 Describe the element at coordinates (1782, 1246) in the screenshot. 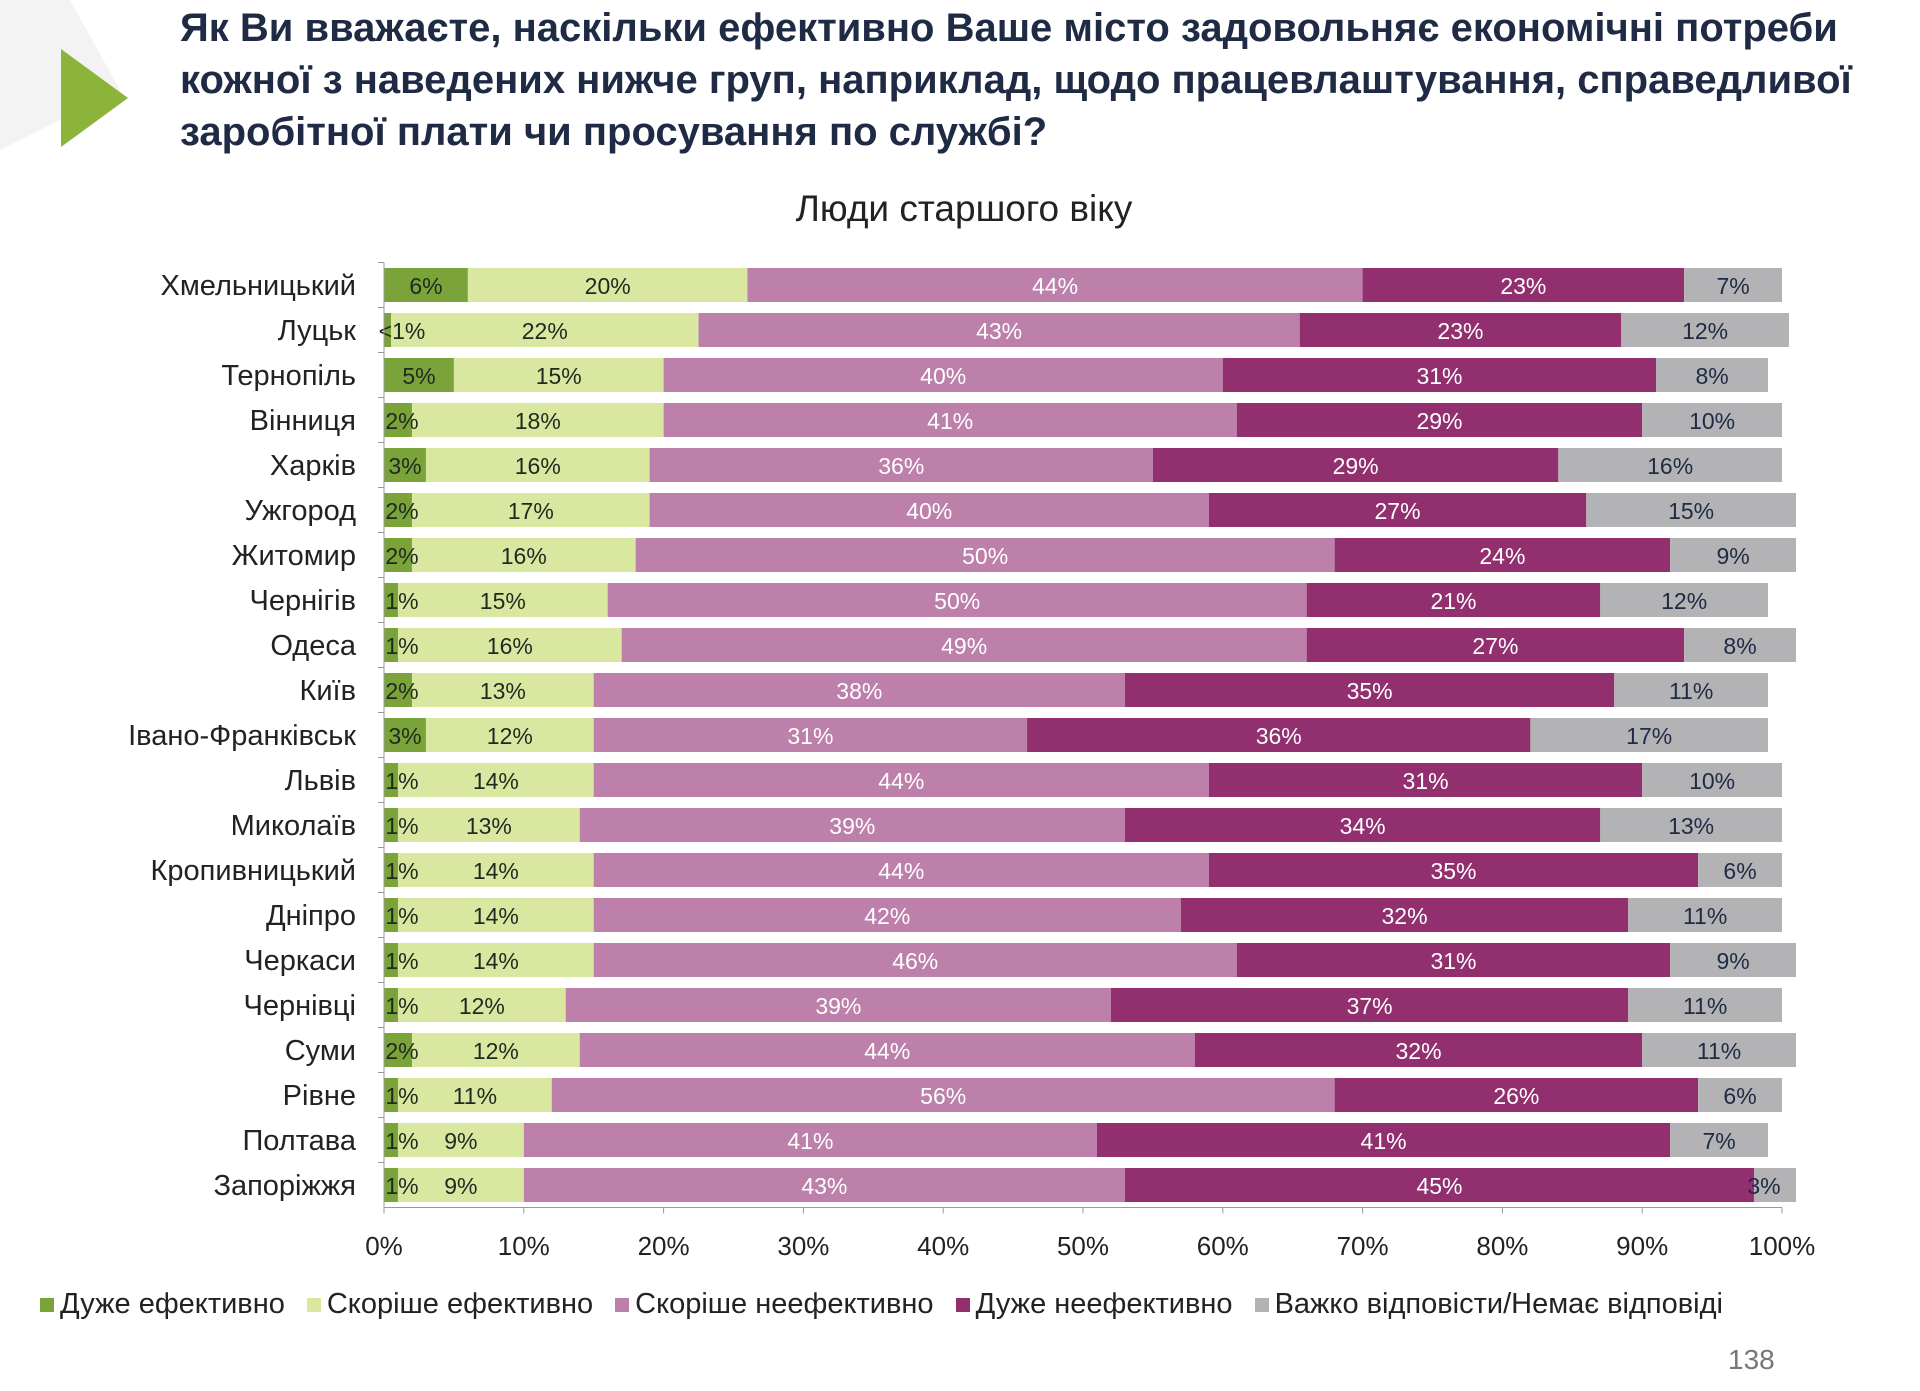

I see `x-tick-label: 100%` at that location.